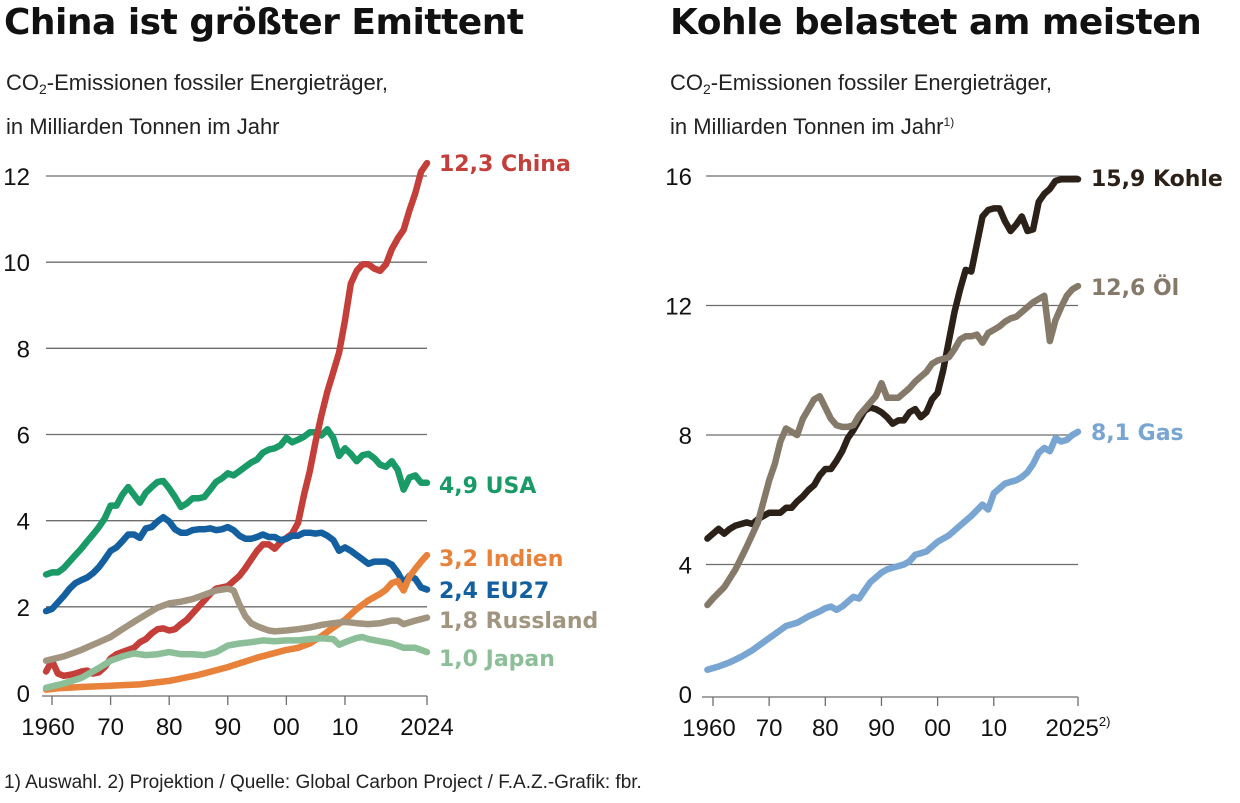 This screenshot has width=1240, height=803. What do you see at coordinates (769, 728) in the screenshot?
I see `right-xtick-label: 70` at bounding box center [769, 728].